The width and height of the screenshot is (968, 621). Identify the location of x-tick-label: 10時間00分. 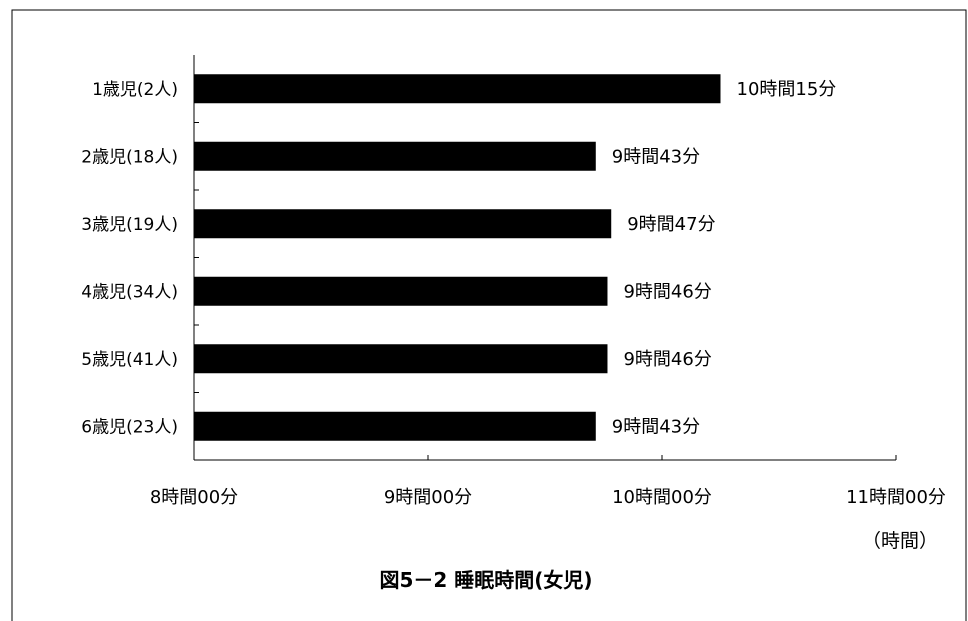
(662, 497).